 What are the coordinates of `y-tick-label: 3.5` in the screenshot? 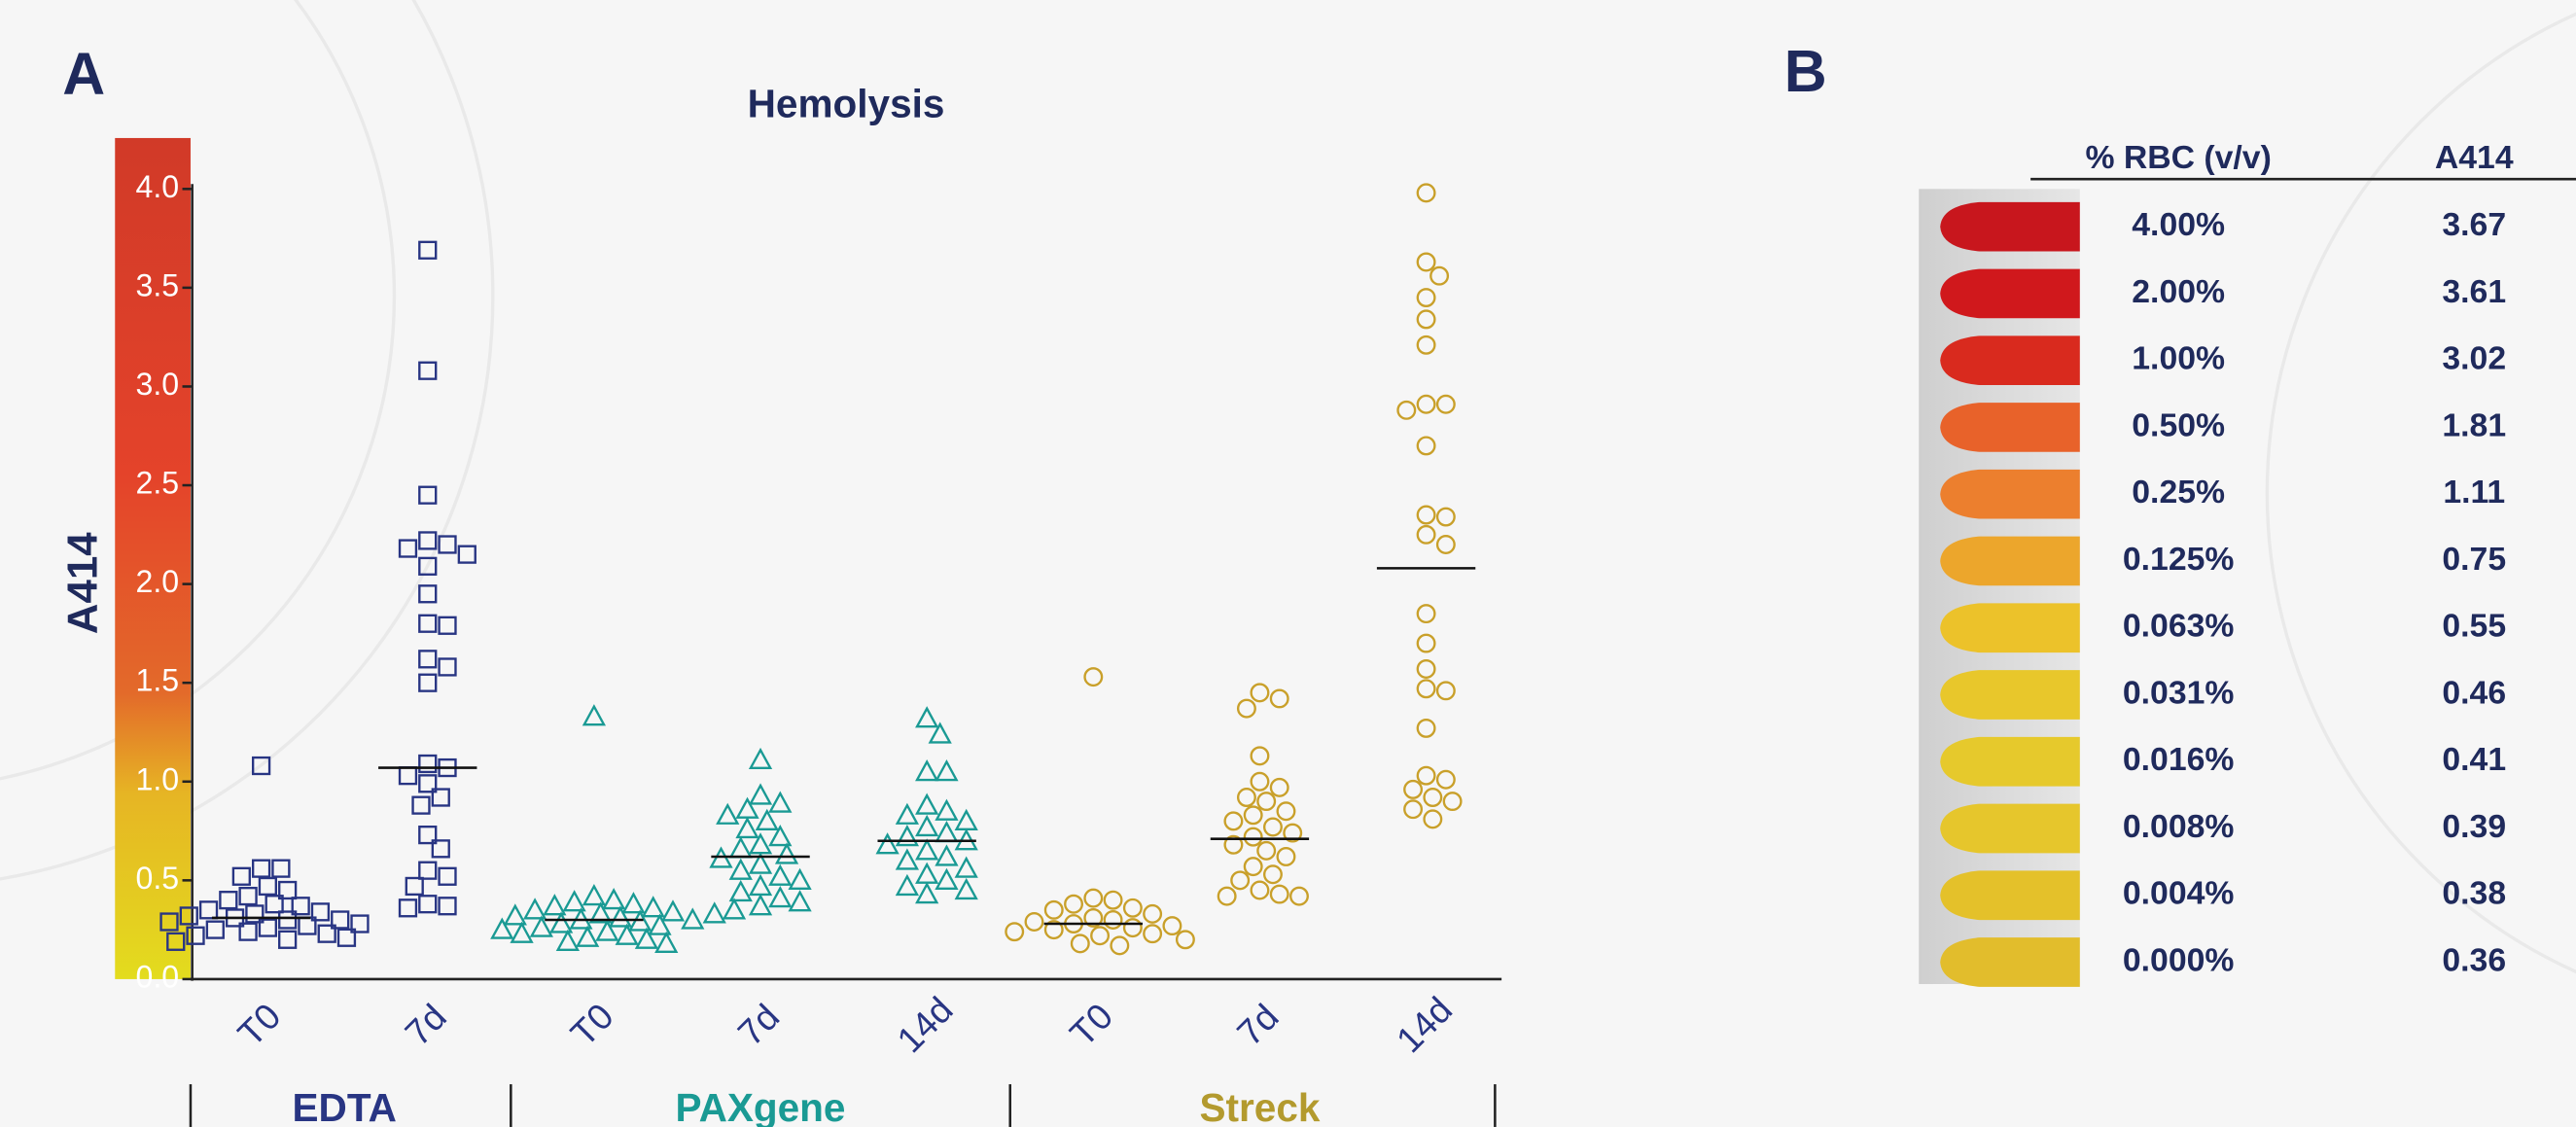 It's located at (158, 285).